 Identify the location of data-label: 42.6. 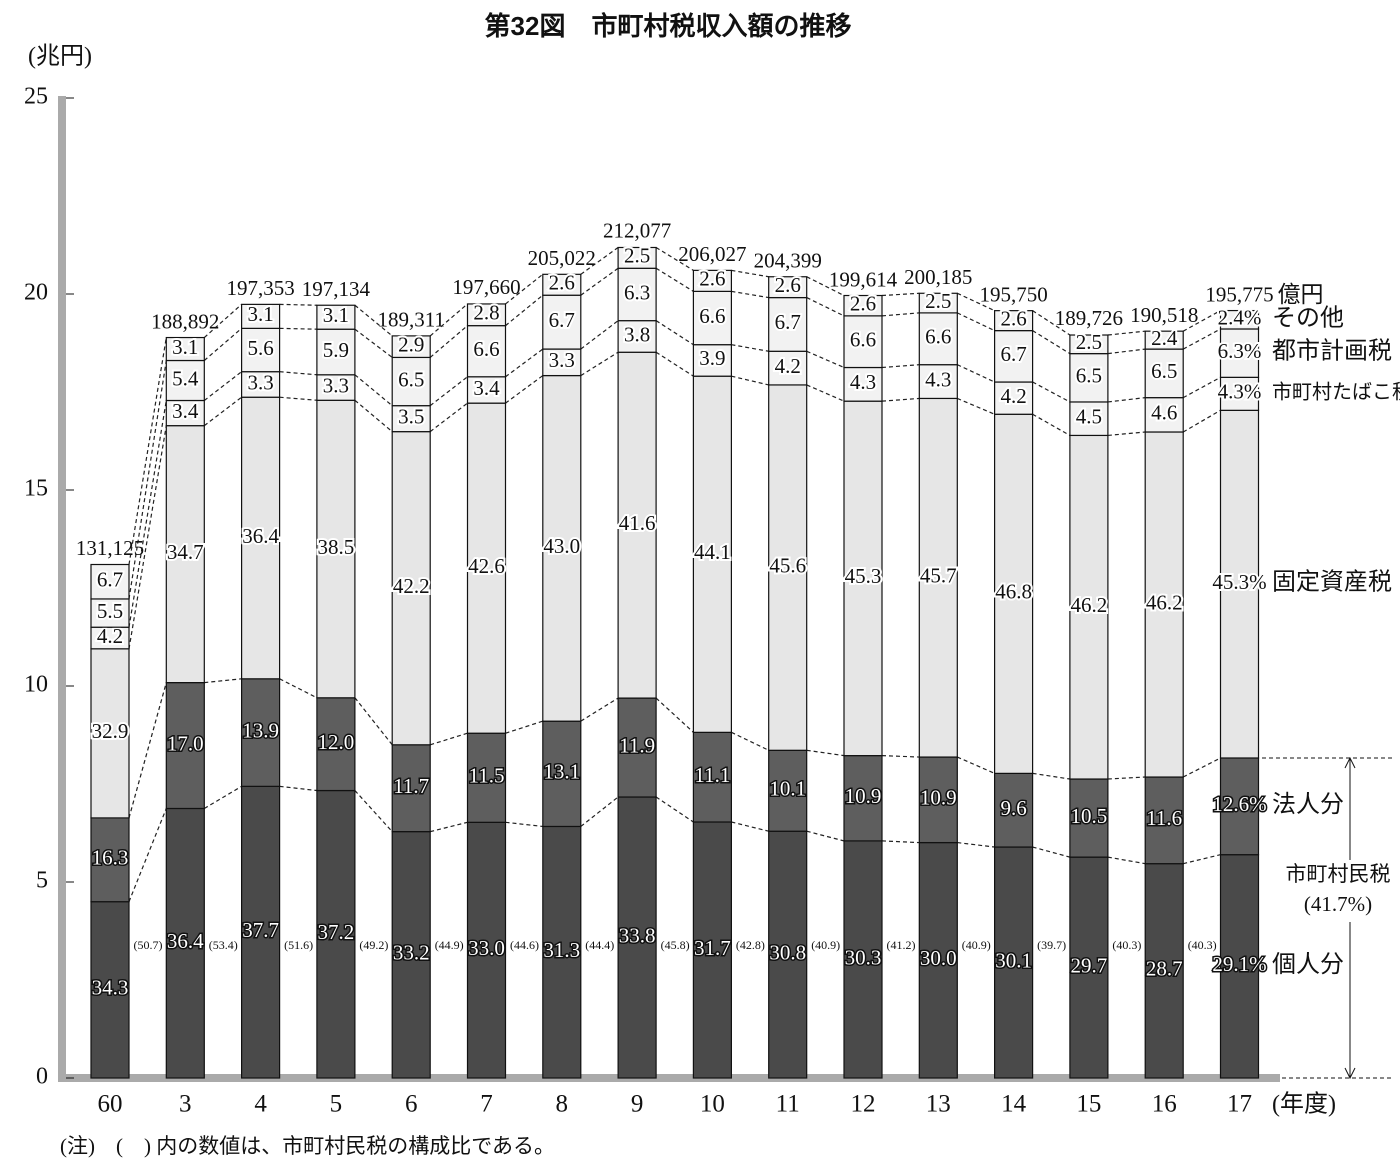
(486, 566).